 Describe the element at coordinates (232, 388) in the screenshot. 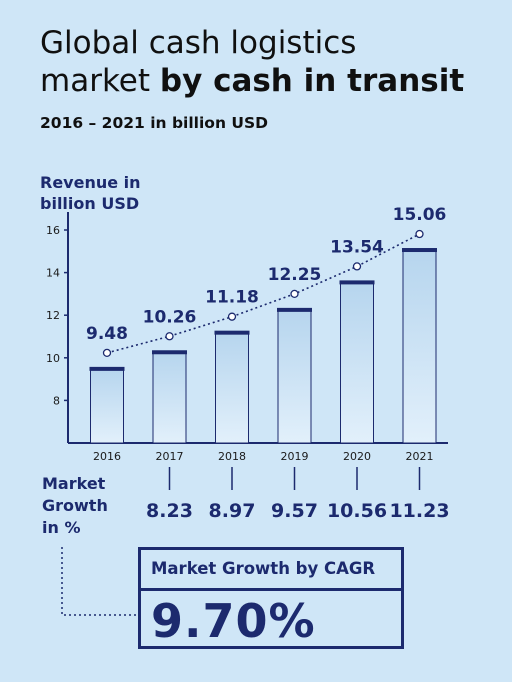

I see `bar-2018` at that location.